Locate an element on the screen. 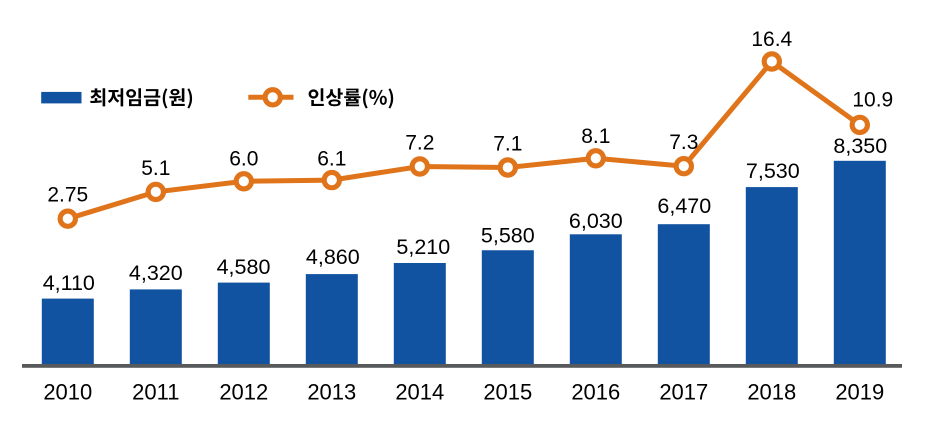  svg-text: 2017 is located at coordinates (683, 391).